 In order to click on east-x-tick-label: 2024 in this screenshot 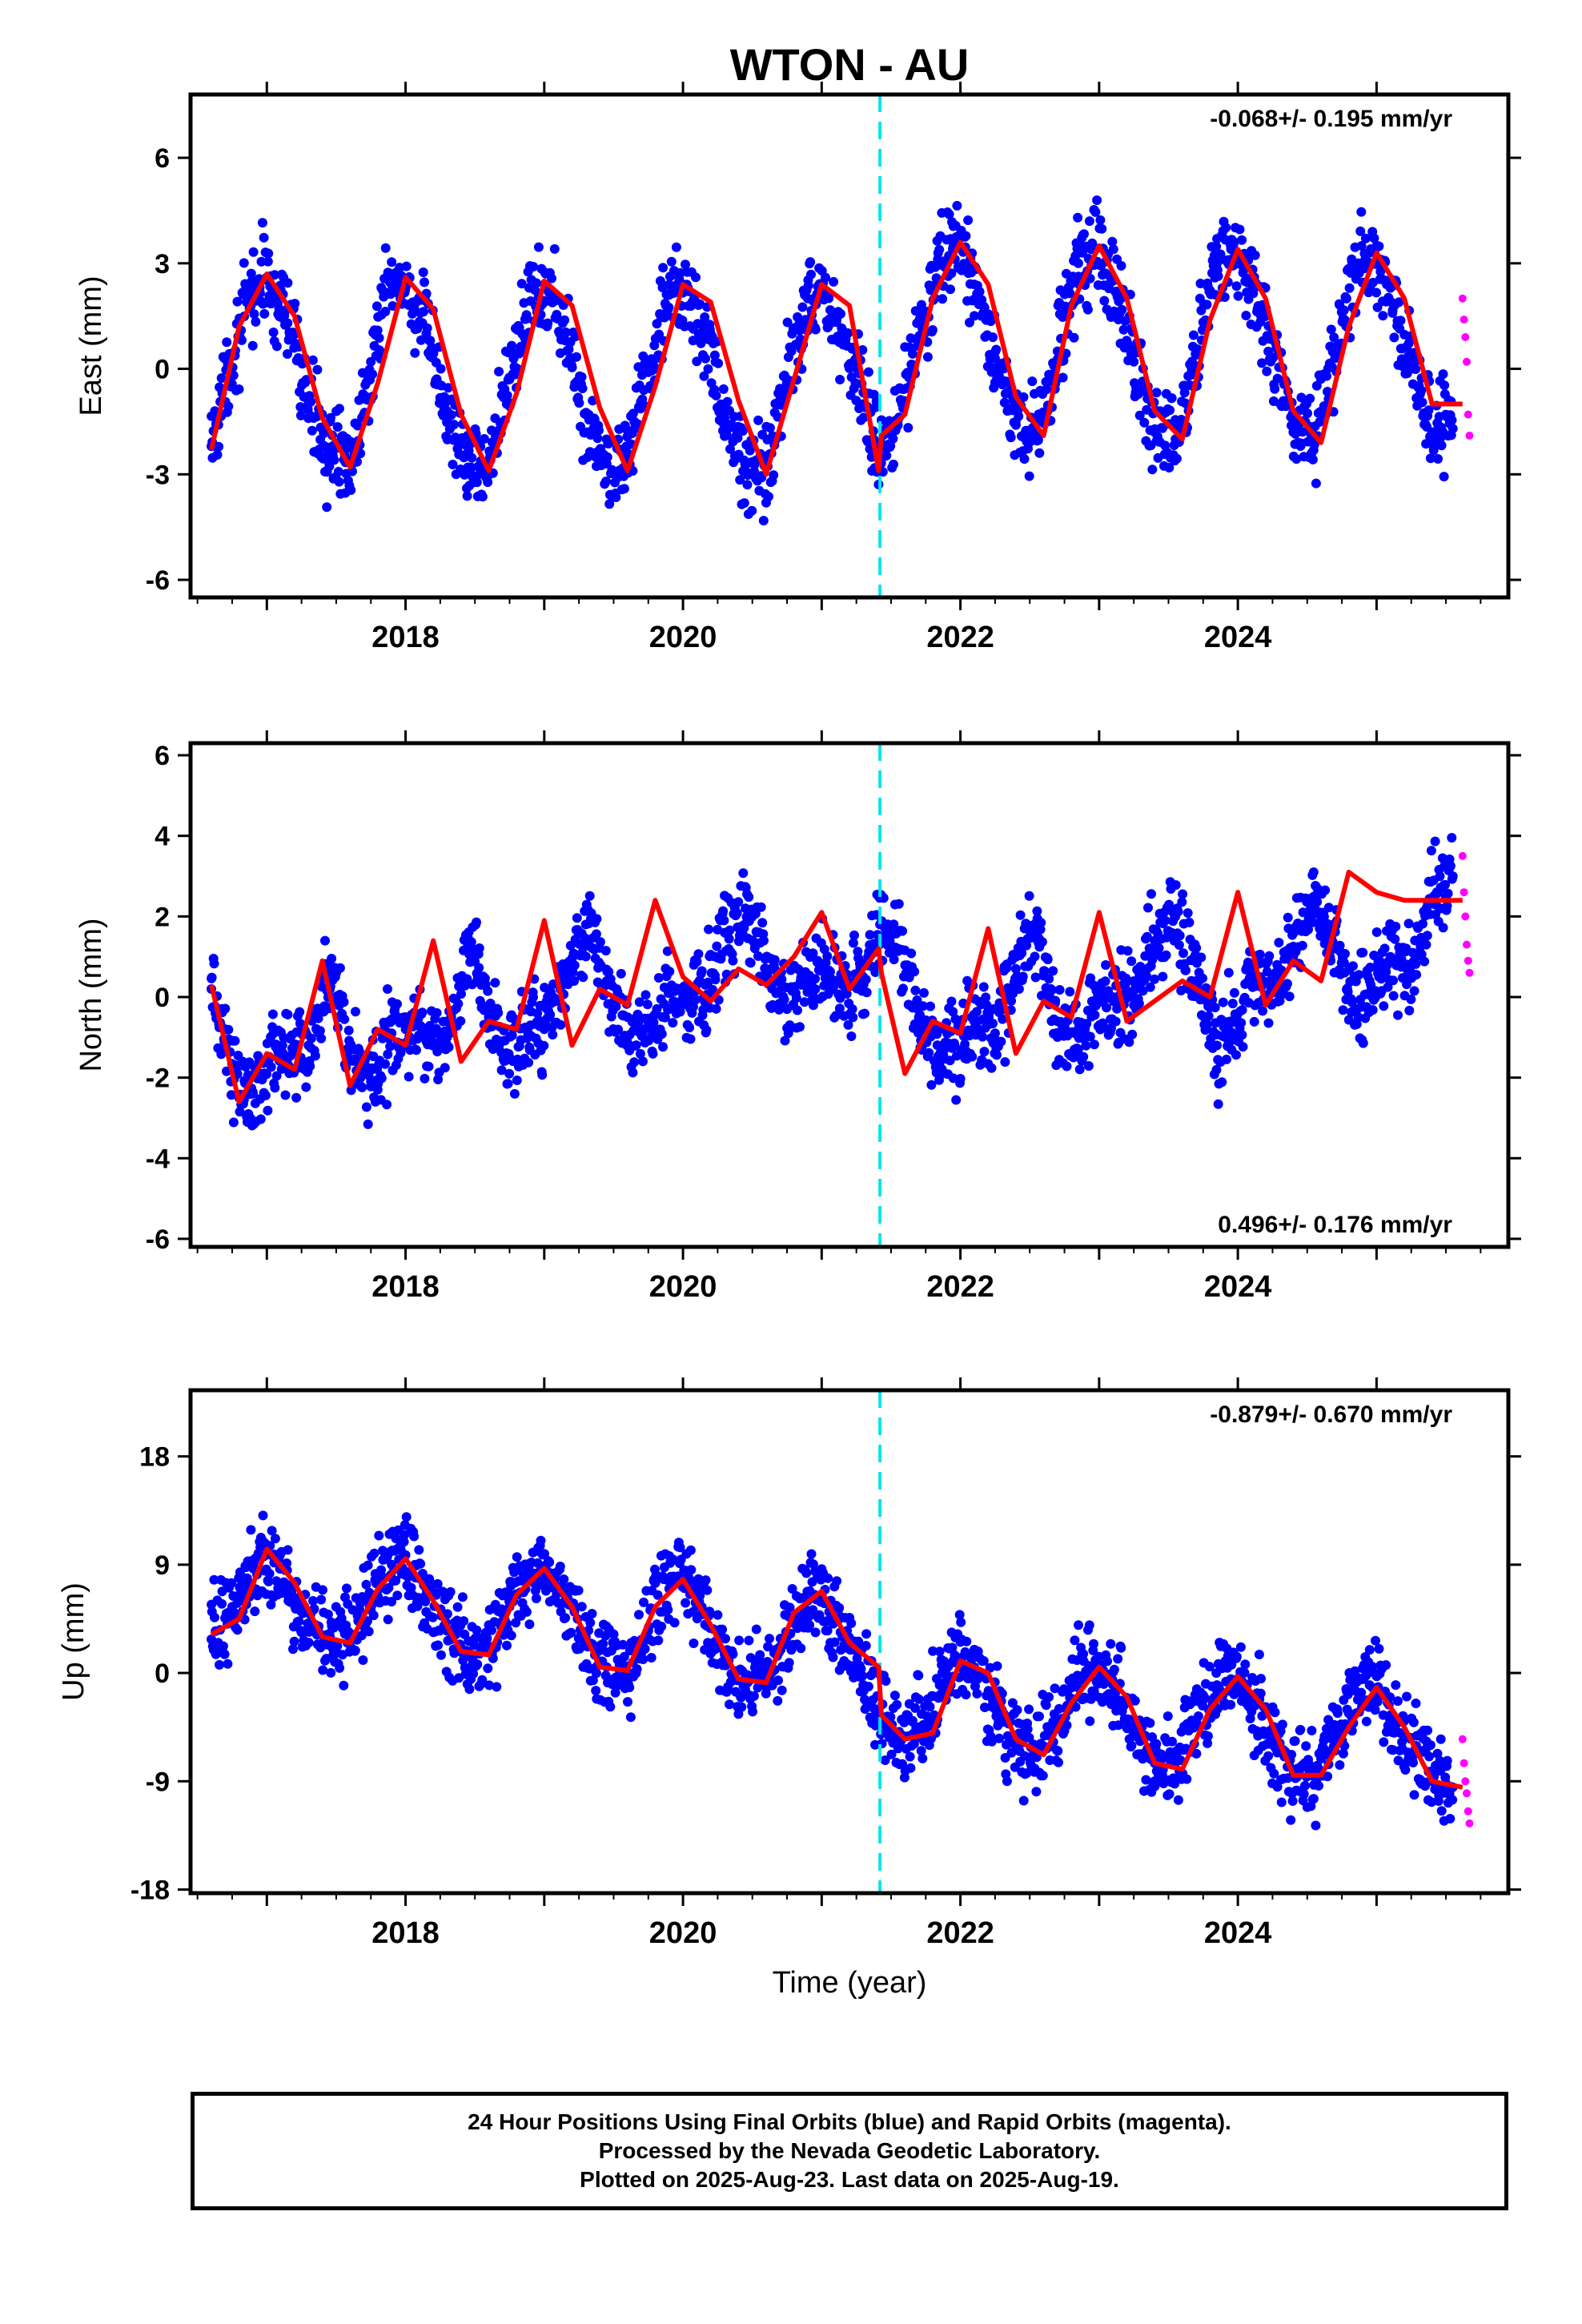, I will do `click(1238, 637)`.